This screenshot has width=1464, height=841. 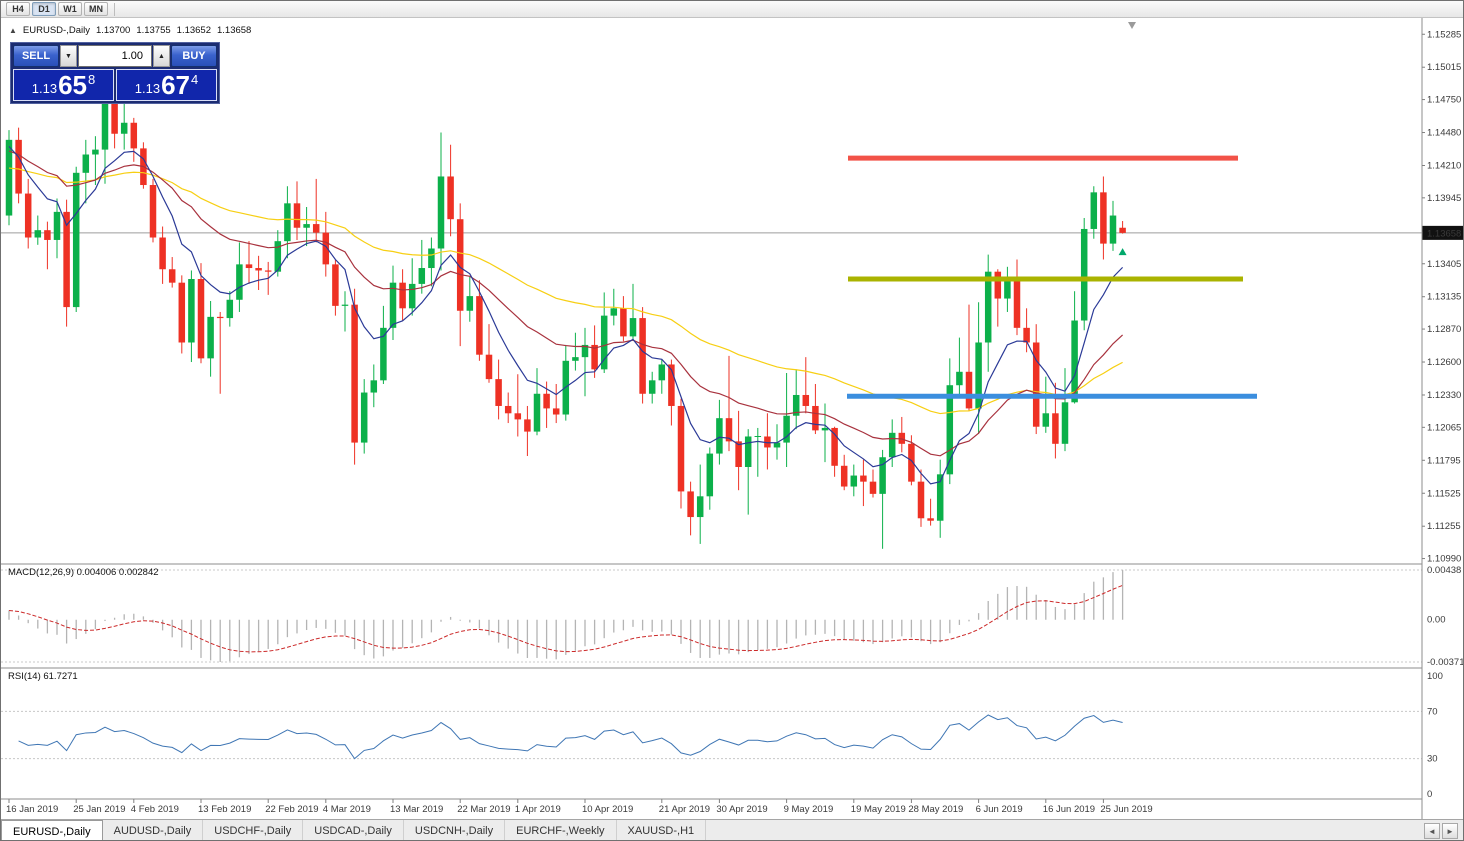 What do you see at coordinates (18, 9) in the screenshot?
I see `timeframe-button-h4: H4` at bounding box center [18, 9].